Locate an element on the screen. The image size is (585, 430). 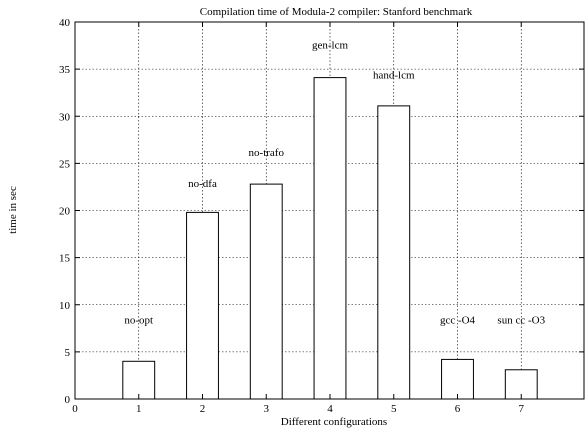
bar-label-6: gcc -O4 is located at coordinates (458, 321).